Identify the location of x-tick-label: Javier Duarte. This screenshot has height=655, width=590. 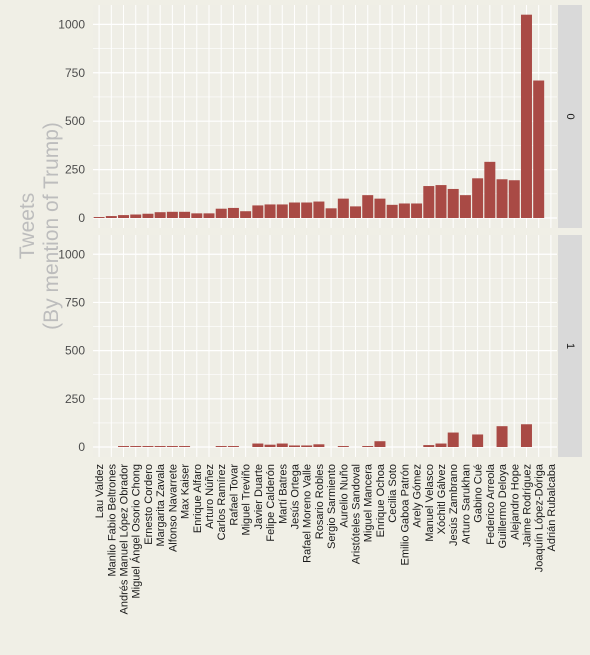
(259, 496).